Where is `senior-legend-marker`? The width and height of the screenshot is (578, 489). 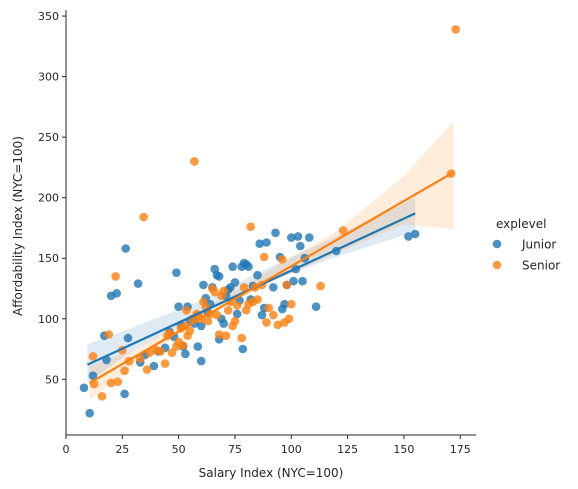
senior-legend-marker is located at coordinates (497, 265).